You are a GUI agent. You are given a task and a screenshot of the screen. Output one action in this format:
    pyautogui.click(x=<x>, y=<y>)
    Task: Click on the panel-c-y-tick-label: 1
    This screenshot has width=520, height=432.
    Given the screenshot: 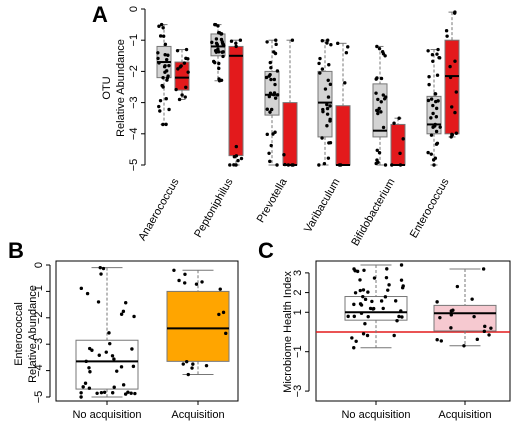 What is the action you would take?
    pyautogui.click(x=298, y=312)
    